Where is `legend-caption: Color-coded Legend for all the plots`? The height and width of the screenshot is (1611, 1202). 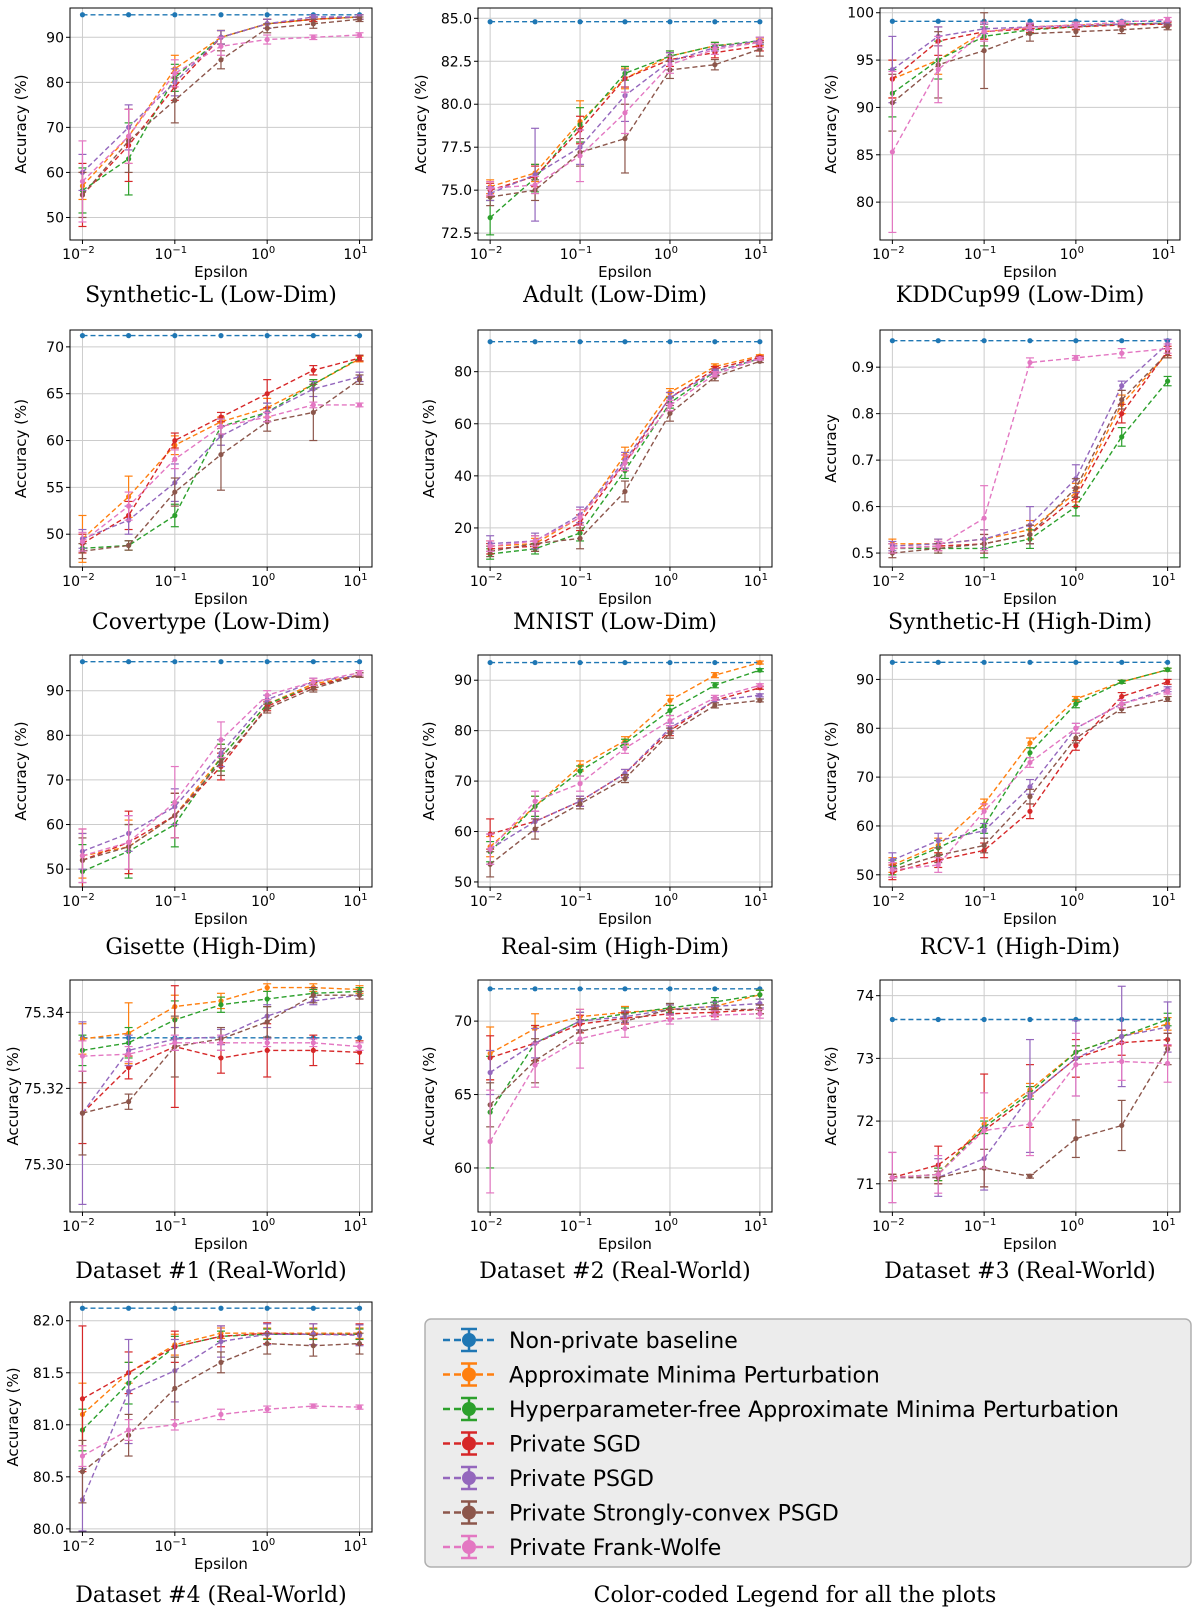 legend-caption: Color-coded Legend for all the plots is located at coordinates (795, 1595).